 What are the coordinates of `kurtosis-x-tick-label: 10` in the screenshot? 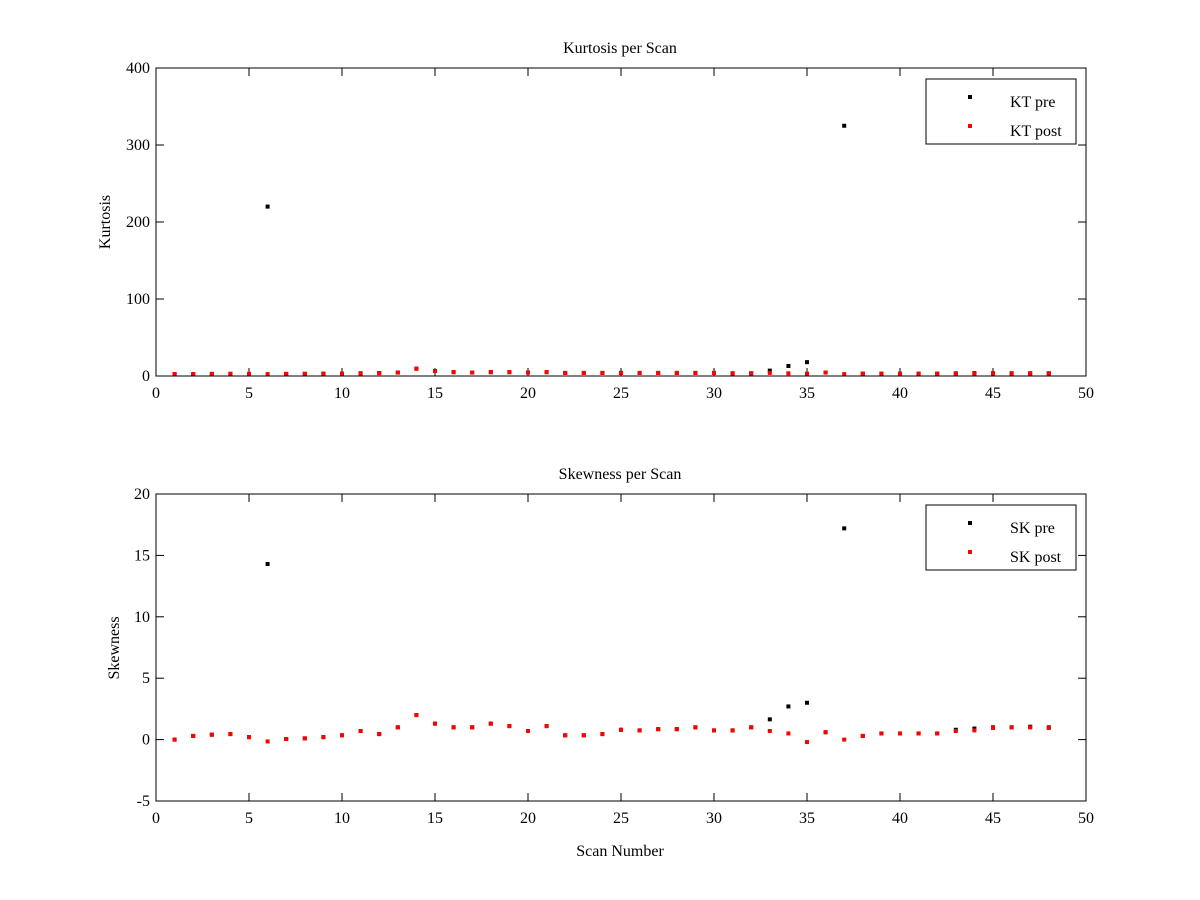 It's located at (342, 393).